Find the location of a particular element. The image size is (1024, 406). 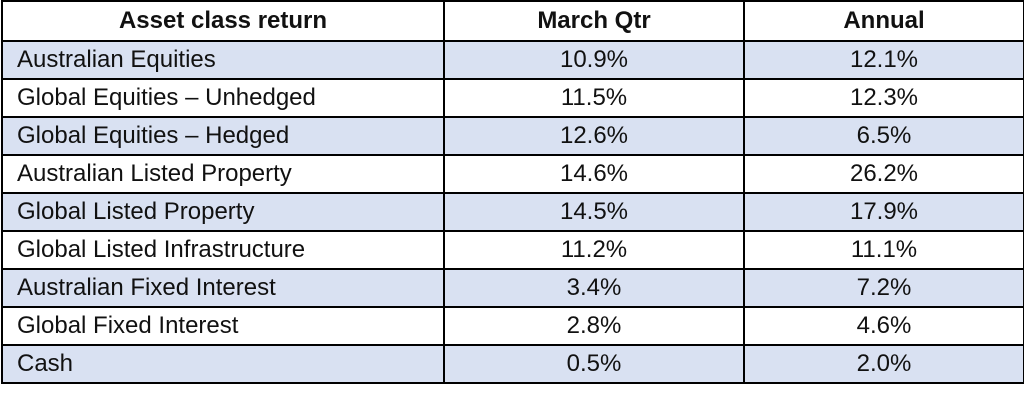

asset-class-cell: Cash is located at coordinates (223, 364).